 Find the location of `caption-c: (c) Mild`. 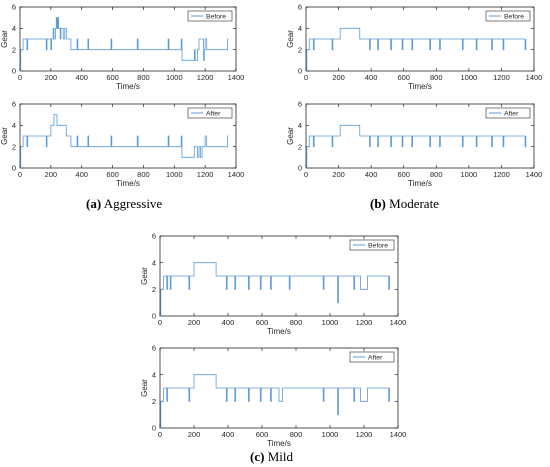

caption-c: (c) Mild is located at coordinates (271, 457).